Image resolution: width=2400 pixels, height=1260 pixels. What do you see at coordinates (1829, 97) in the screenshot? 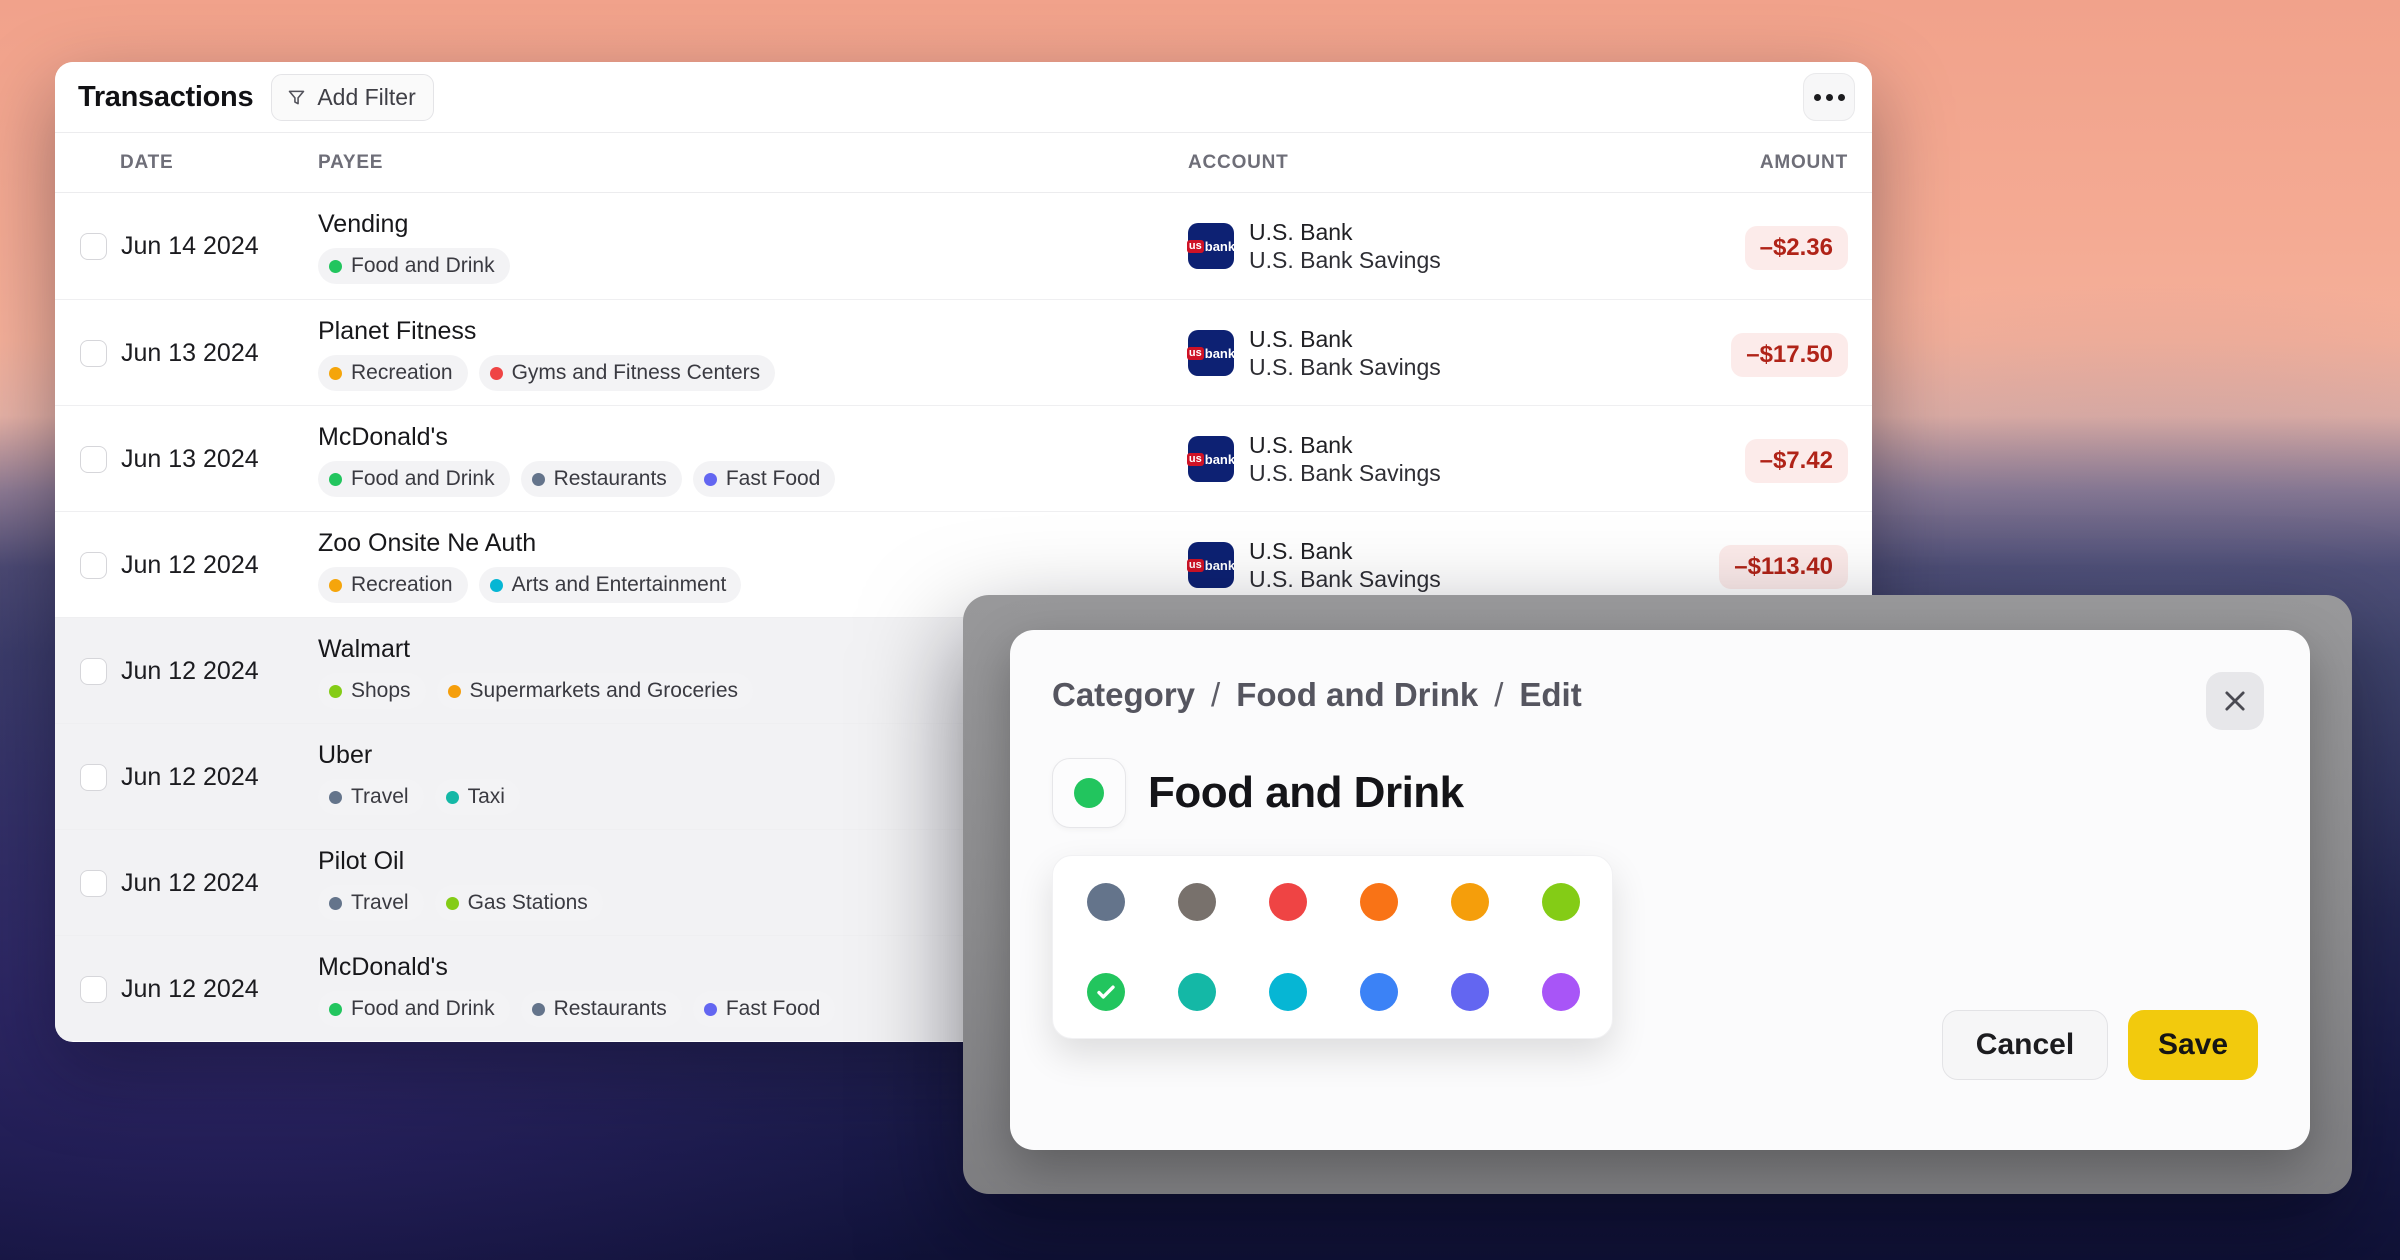
I see `more-options-button` at bounding box center [1829, 97].